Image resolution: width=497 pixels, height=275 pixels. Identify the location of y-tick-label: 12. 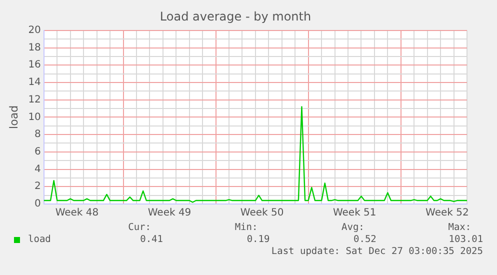
(34, 100).